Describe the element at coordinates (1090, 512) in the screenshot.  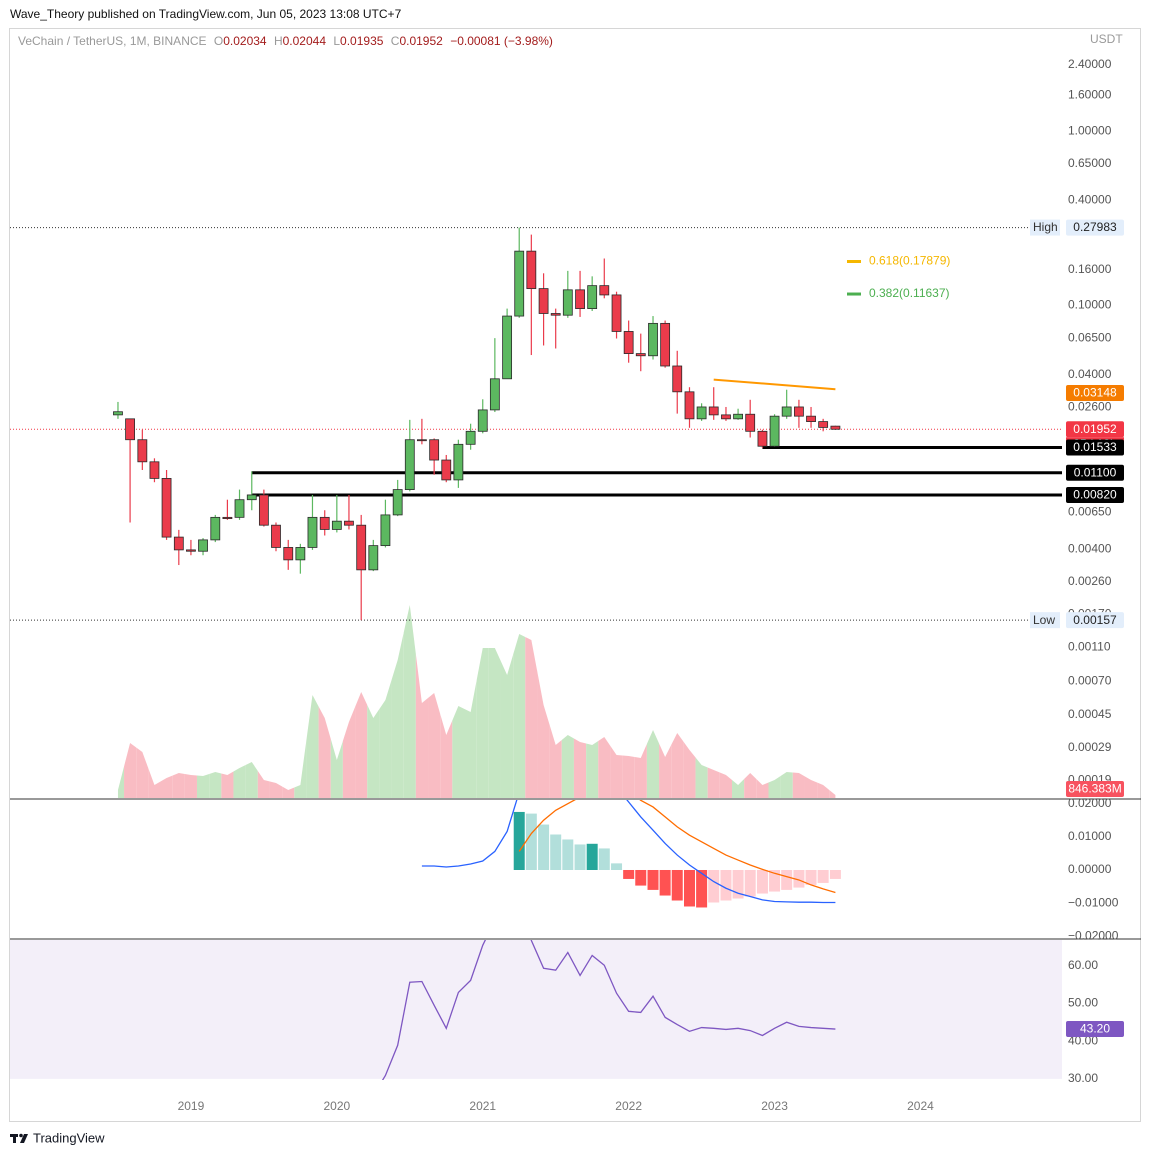
I see `y-tick-label: 0.00650` at that location.